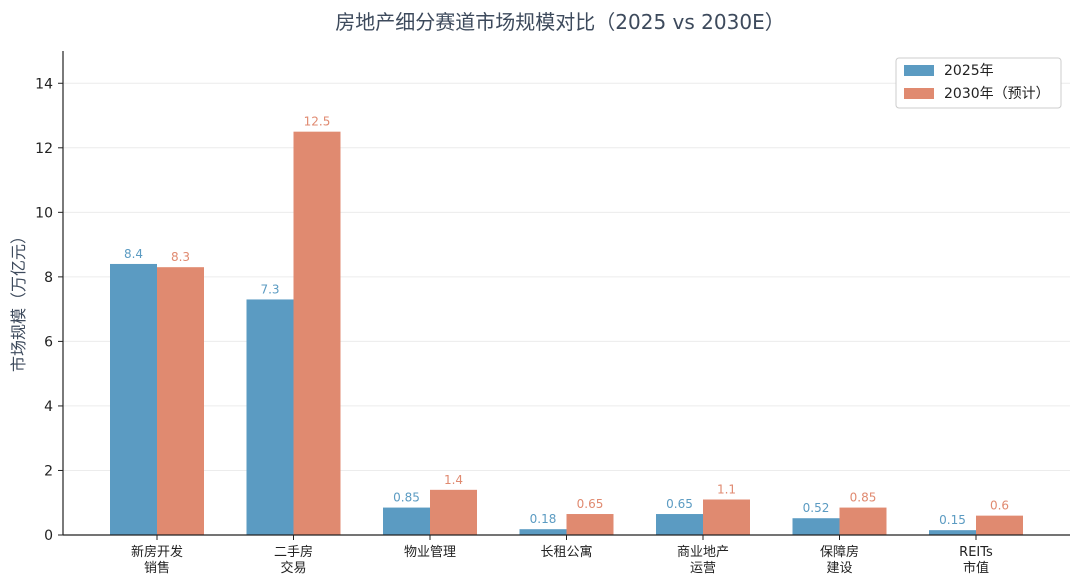 The width and height of the screenshot is (1080, 586). Describe the element at coordinates (726, 490) in the screenshot. I see `data-label: 1.1` at that location.